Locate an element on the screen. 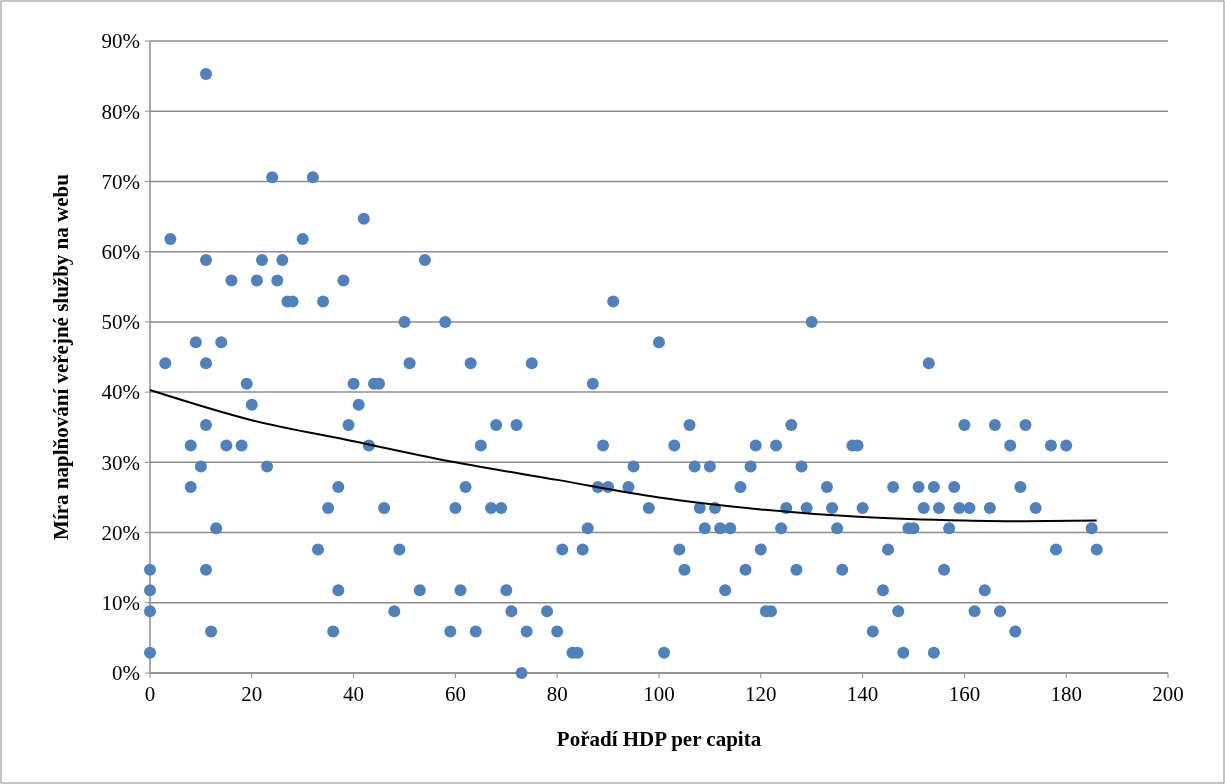 This screenshot has width=1225, height=784. y-tick-label: 60% is located at coordinates (120, 252).